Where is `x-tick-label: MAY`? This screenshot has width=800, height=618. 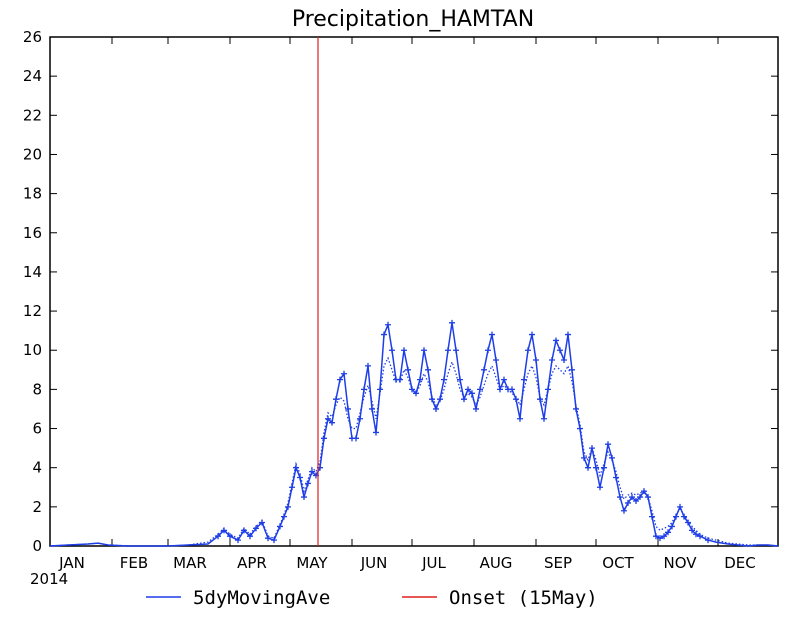
x-tick-label: MAY is located at coordinates (312, 563).